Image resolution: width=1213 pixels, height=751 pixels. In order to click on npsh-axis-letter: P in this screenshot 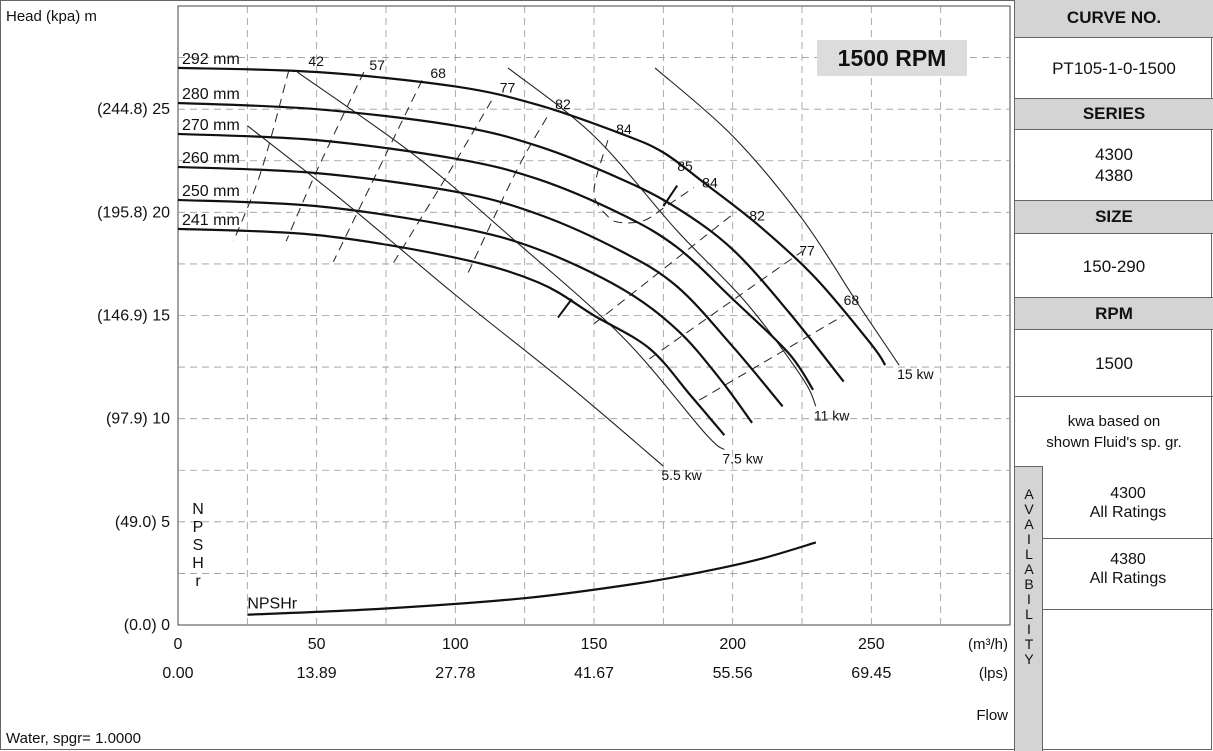, I will do `click(198, 527)`.